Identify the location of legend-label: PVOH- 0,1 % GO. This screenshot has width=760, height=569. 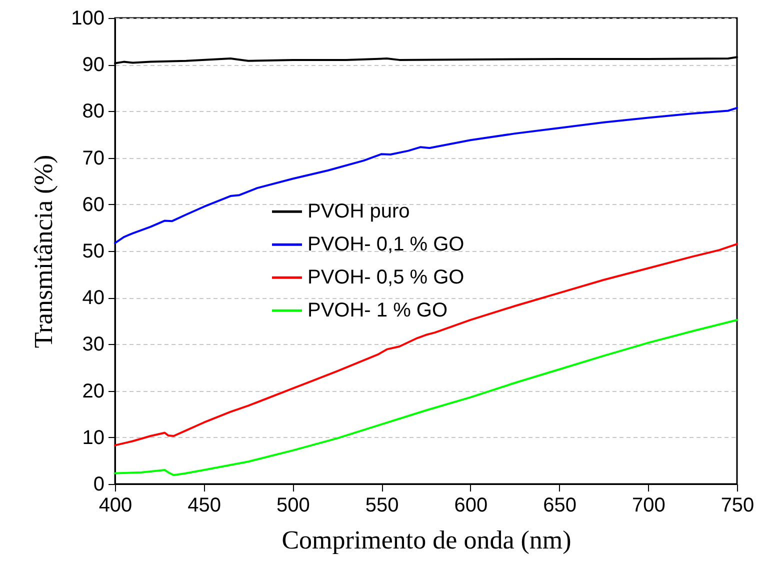
(386, 245).